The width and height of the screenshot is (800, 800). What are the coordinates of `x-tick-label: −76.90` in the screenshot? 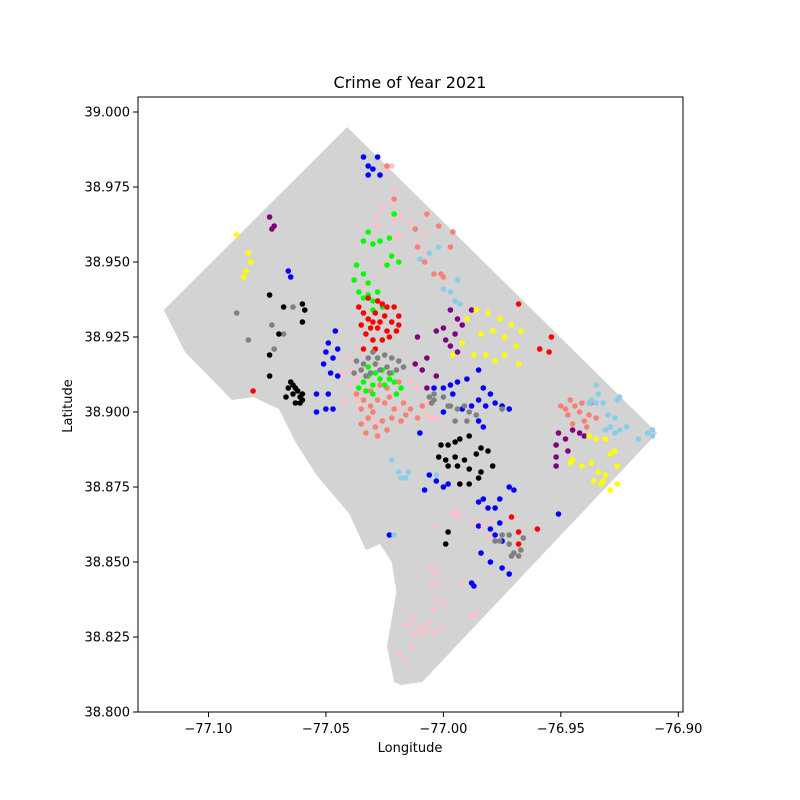 It's located at (678, 729).